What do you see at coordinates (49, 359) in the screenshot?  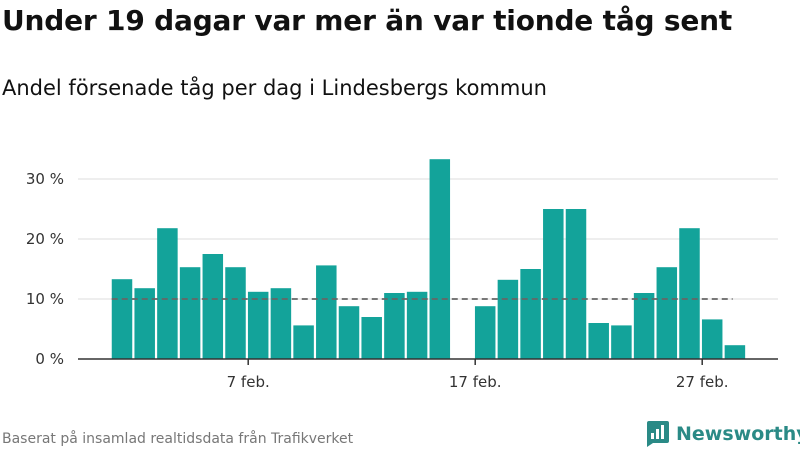 I see `y-tick-label: 0 %` at bounding box center [49, 359].